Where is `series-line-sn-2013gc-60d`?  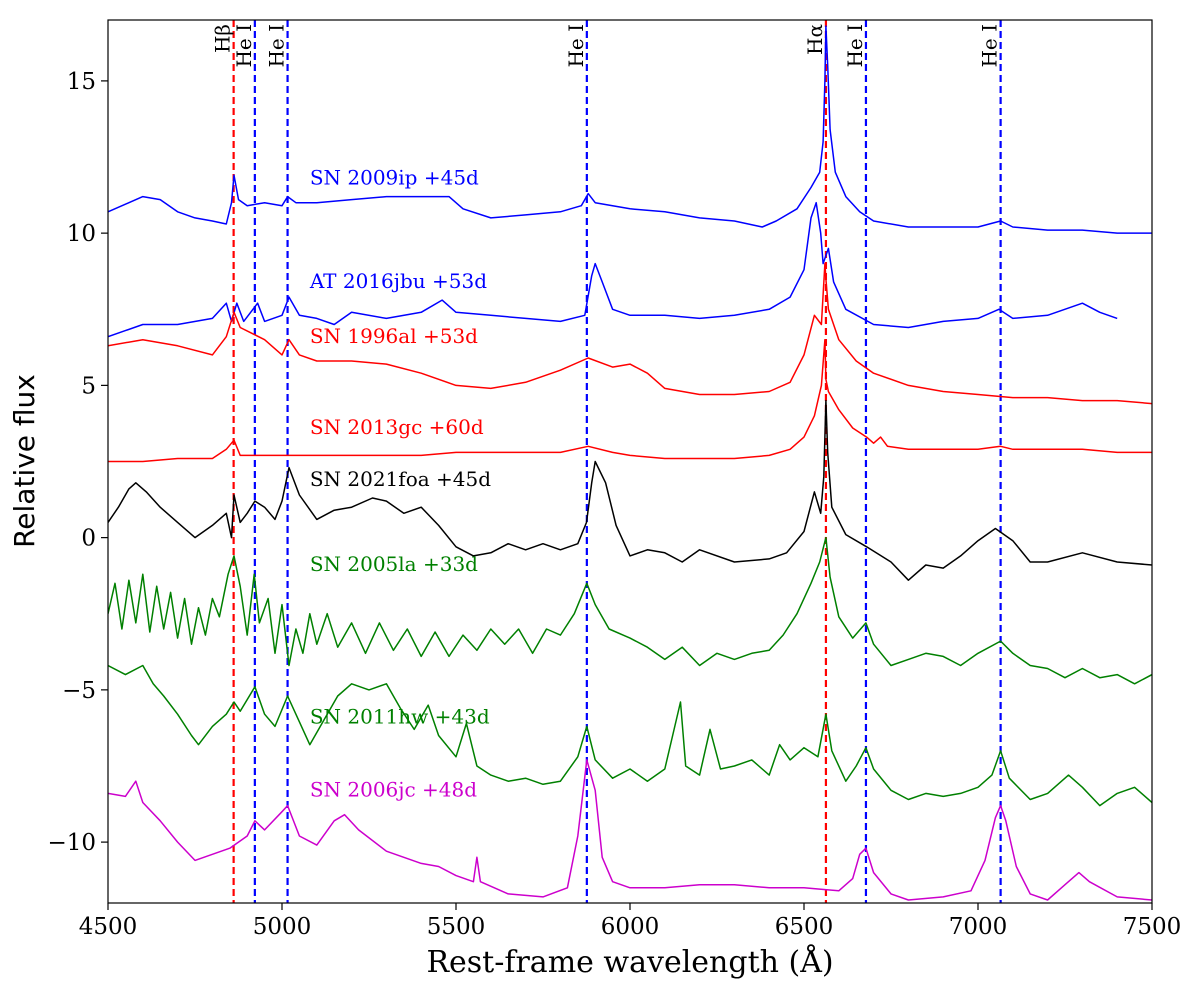 series-line-sn-2013gc-60d is located at coordinates (630, 400).